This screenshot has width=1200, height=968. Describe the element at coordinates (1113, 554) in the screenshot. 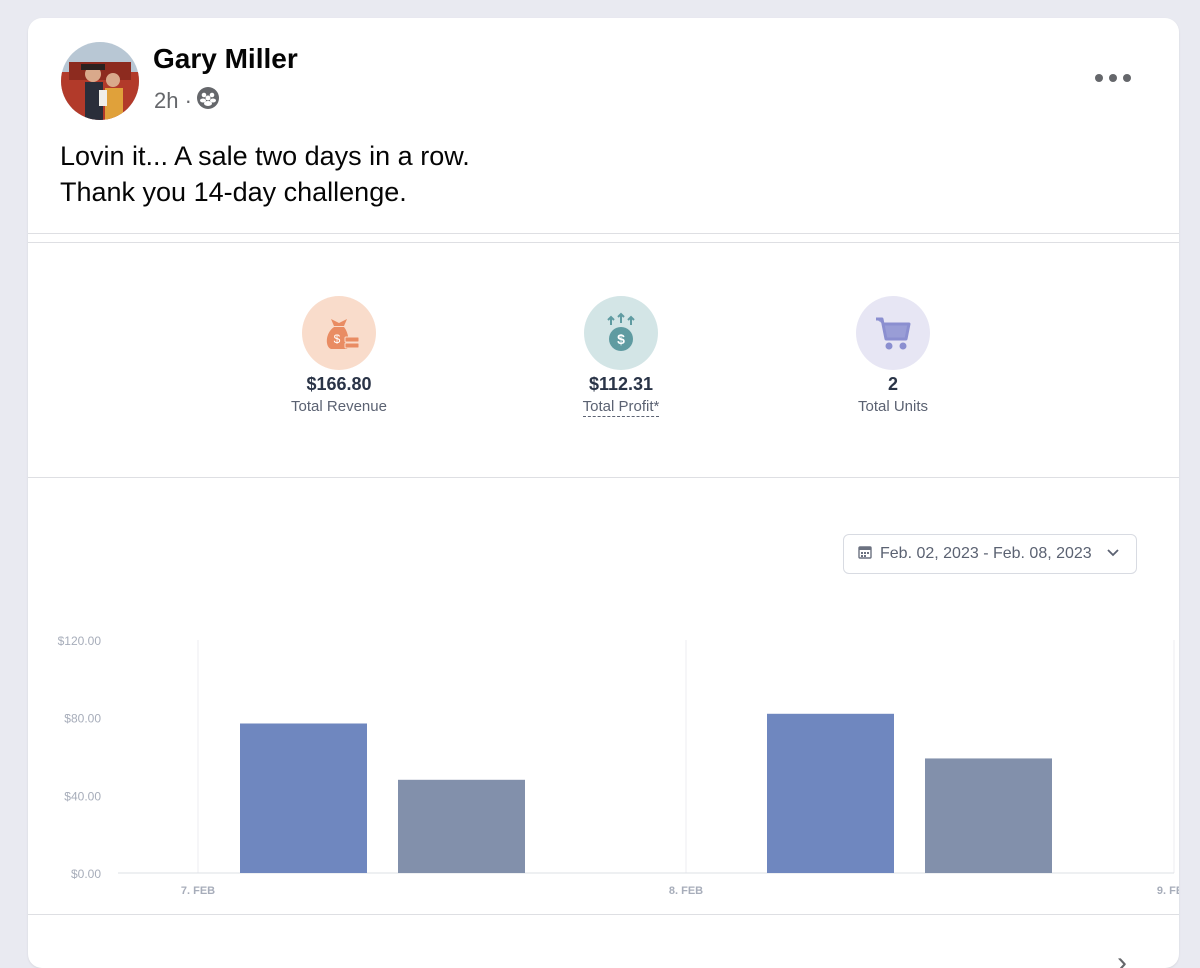

I see `chevron-down-icon` at that location.